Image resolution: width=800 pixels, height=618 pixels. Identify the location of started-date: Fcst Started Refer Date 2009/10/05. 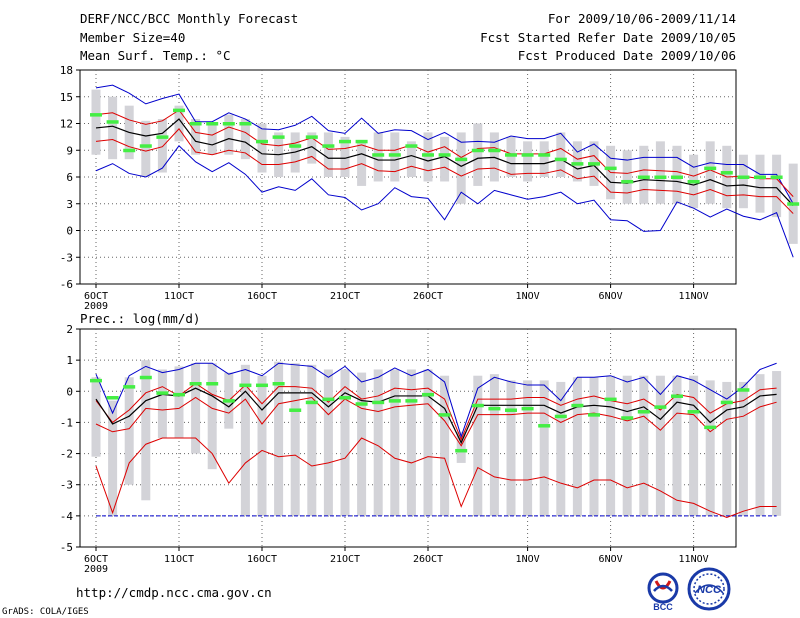
(608, 37).